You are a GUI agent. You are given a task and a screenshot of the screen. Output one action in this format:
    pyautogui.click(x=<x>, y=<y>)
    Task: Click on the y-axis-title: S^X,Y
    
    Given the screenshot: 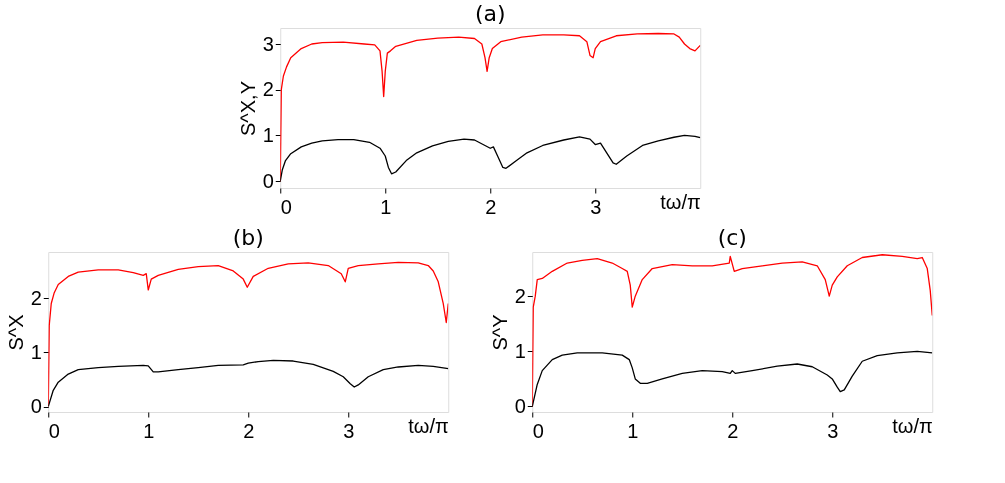 What is the action you would take?
    pyautogui.click(x=247, y=108)
    